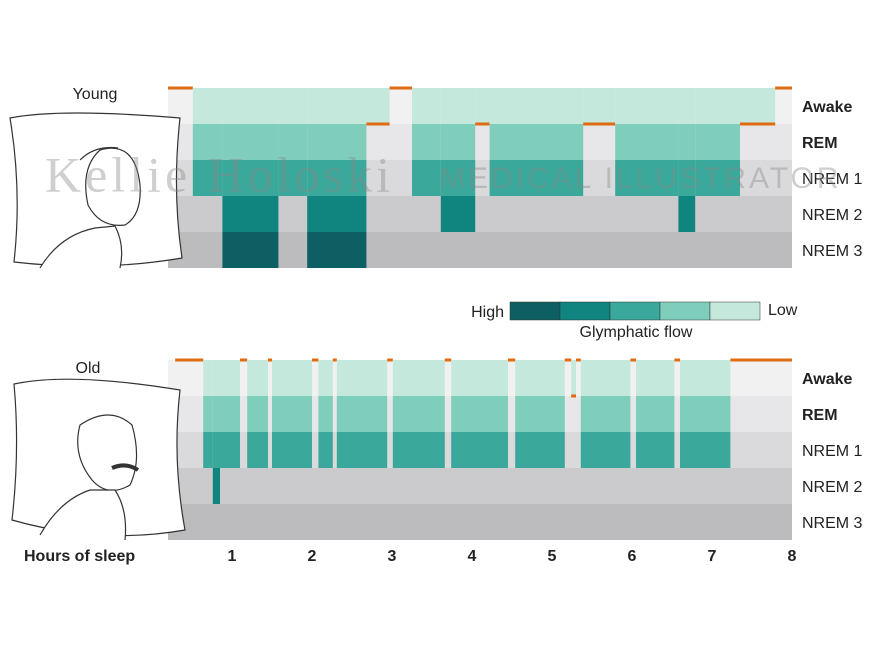  Describe the element at coordinates (95, 94) in the screenshot. I see `panel-label: Young` at that location.